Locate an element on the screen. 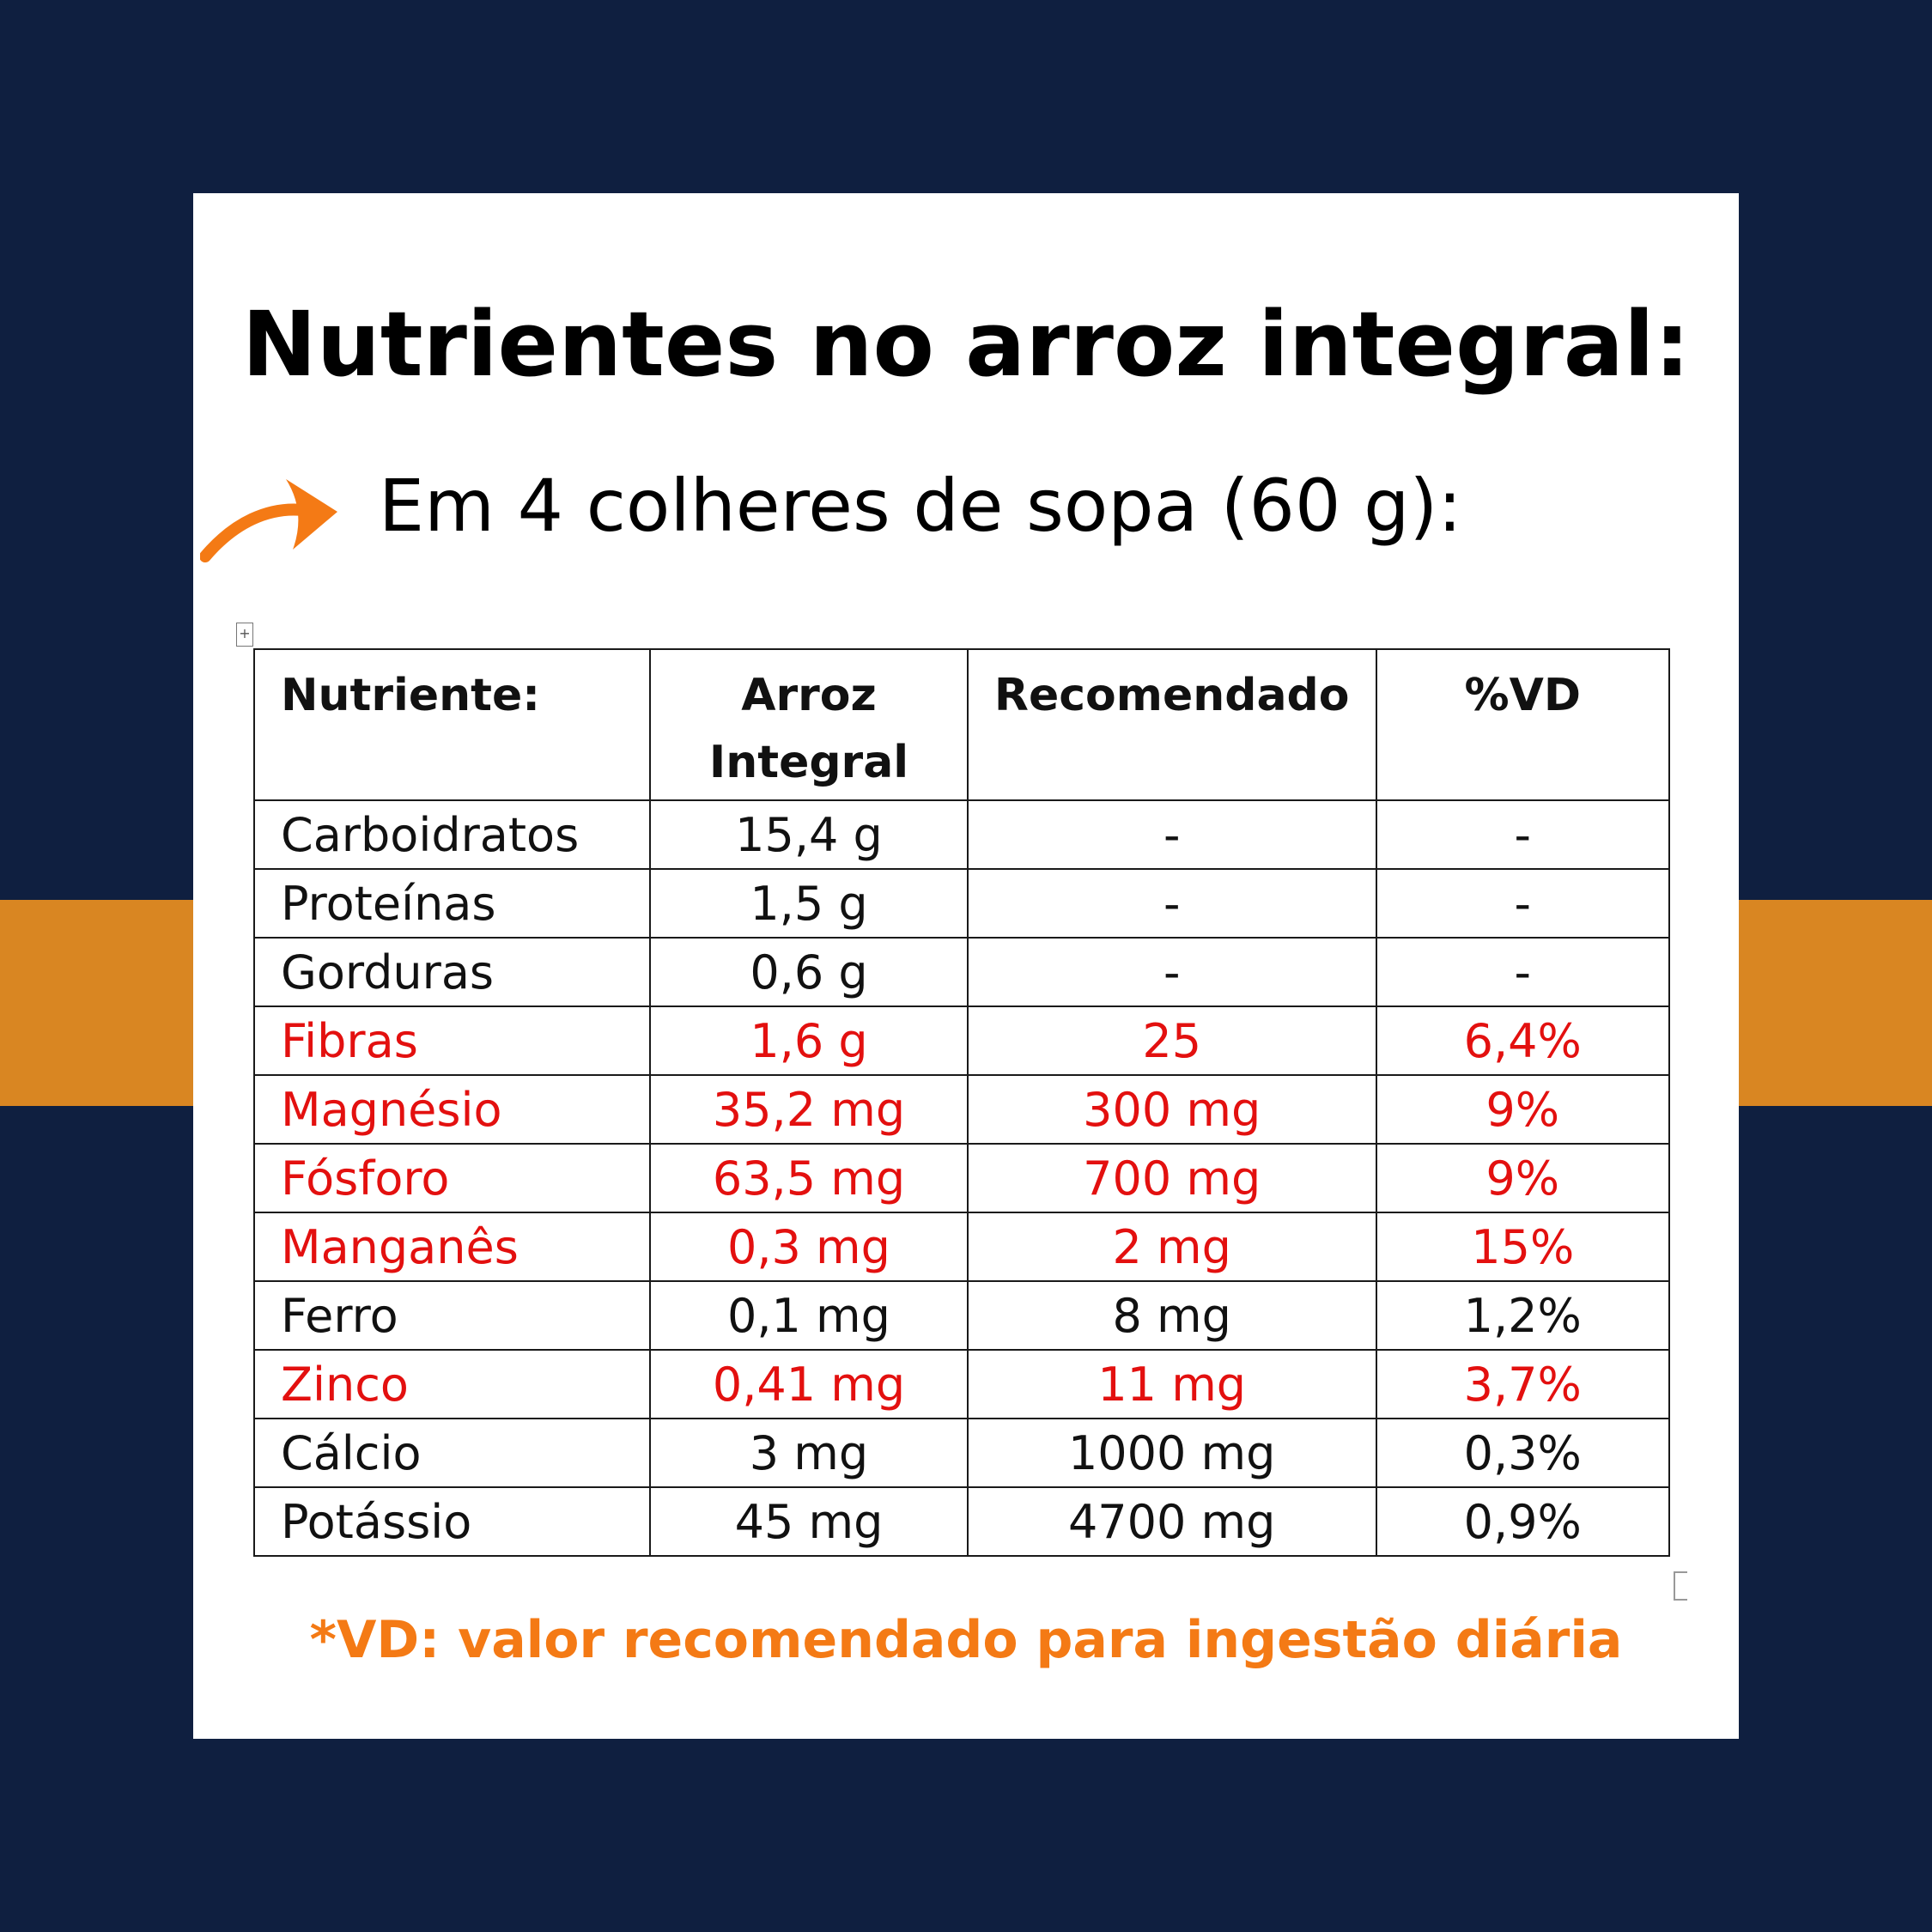 The width and height of the screenshot is (1932, 1932). cell-brown-rice: 15,4 g is located at coordinates (809, 834).